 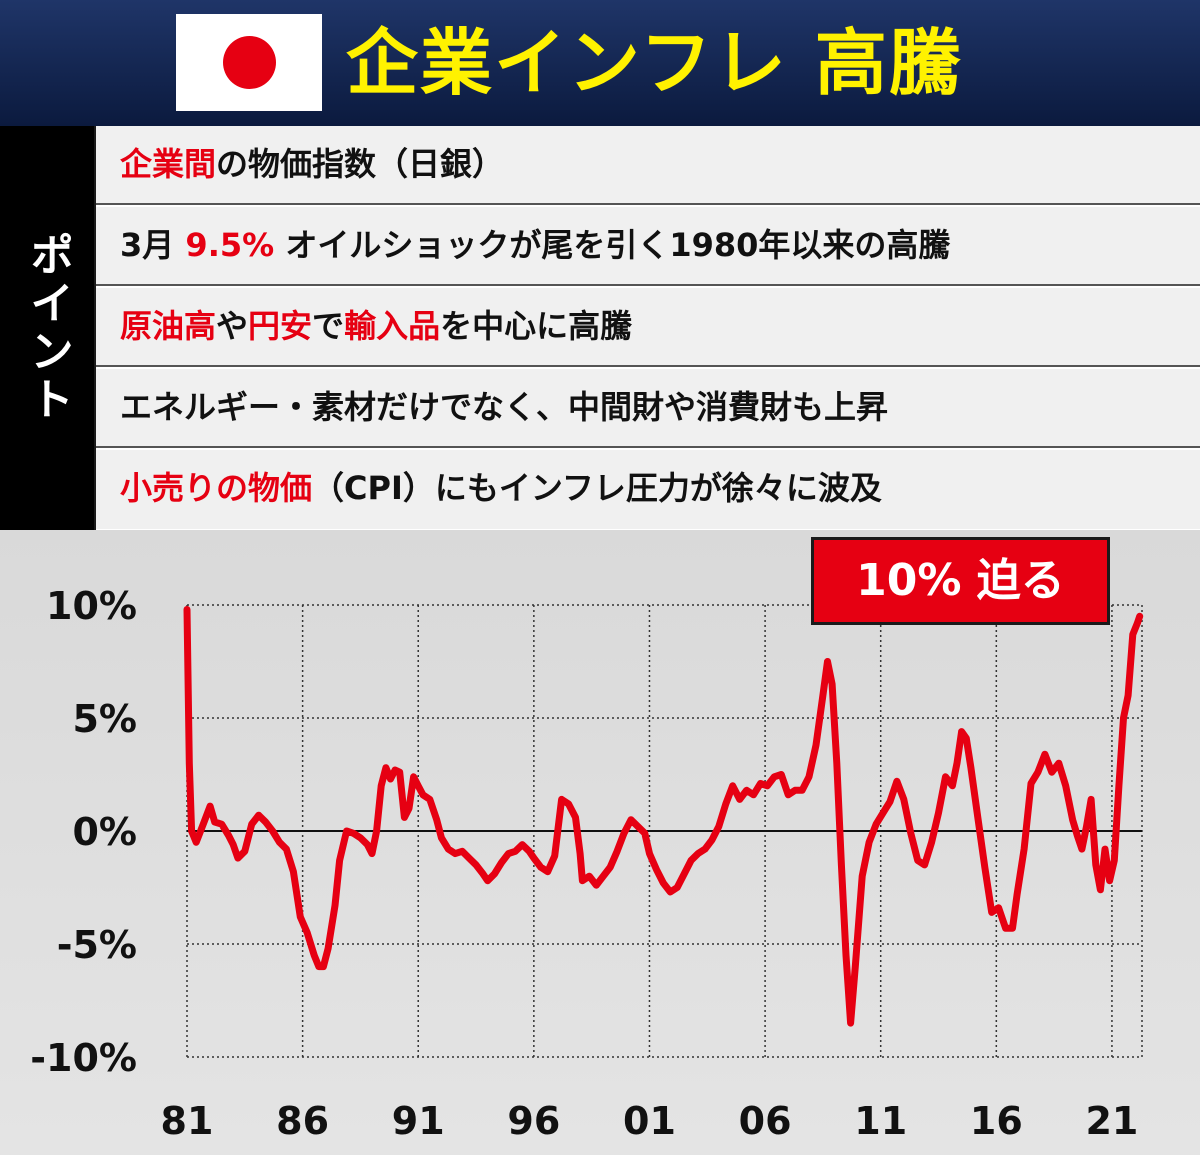 I want to click on x-tick-label: 21, so click(x=1111, y=1121).